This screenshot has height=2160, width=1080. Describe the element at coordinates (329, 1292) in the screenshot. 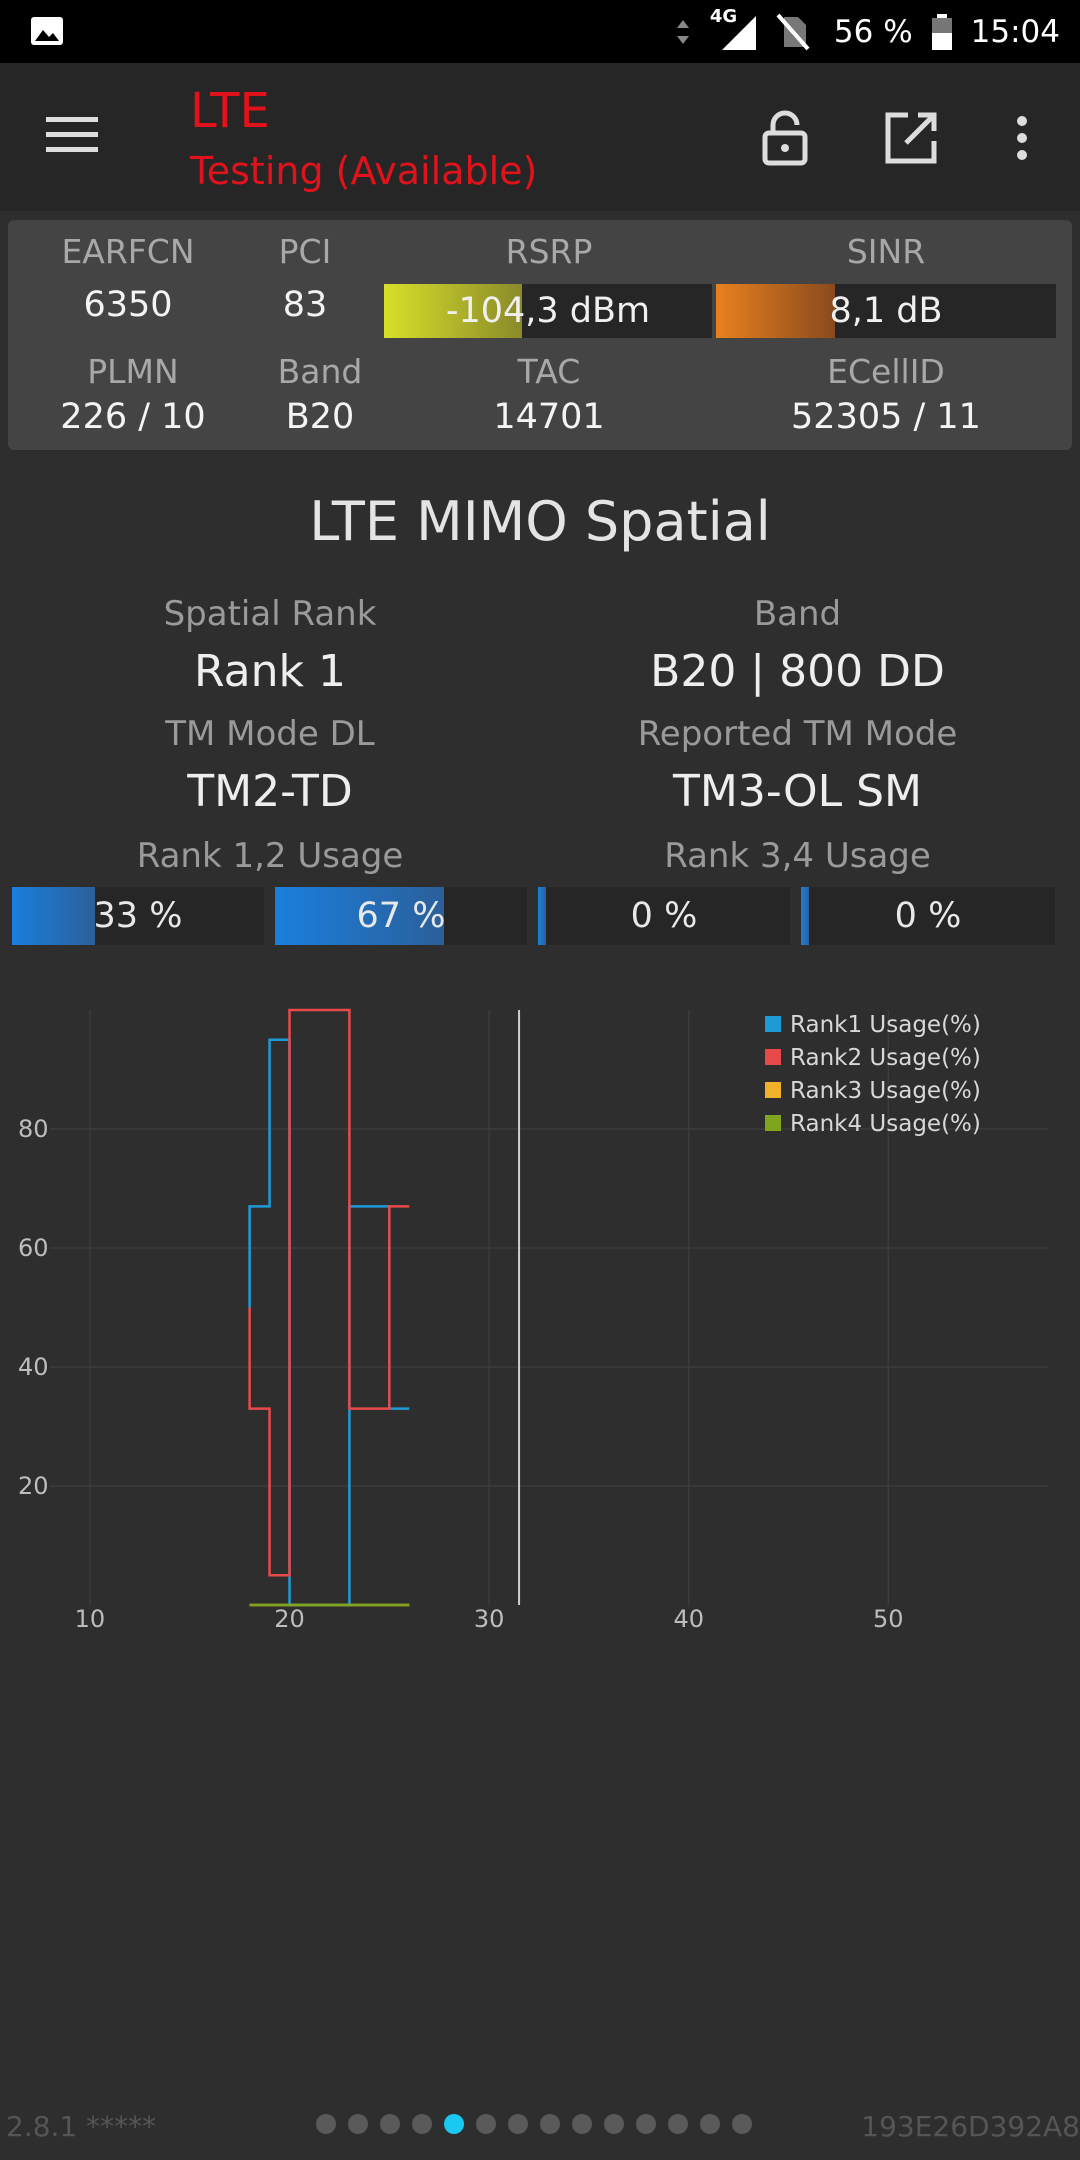

I see `series-line` at that location.